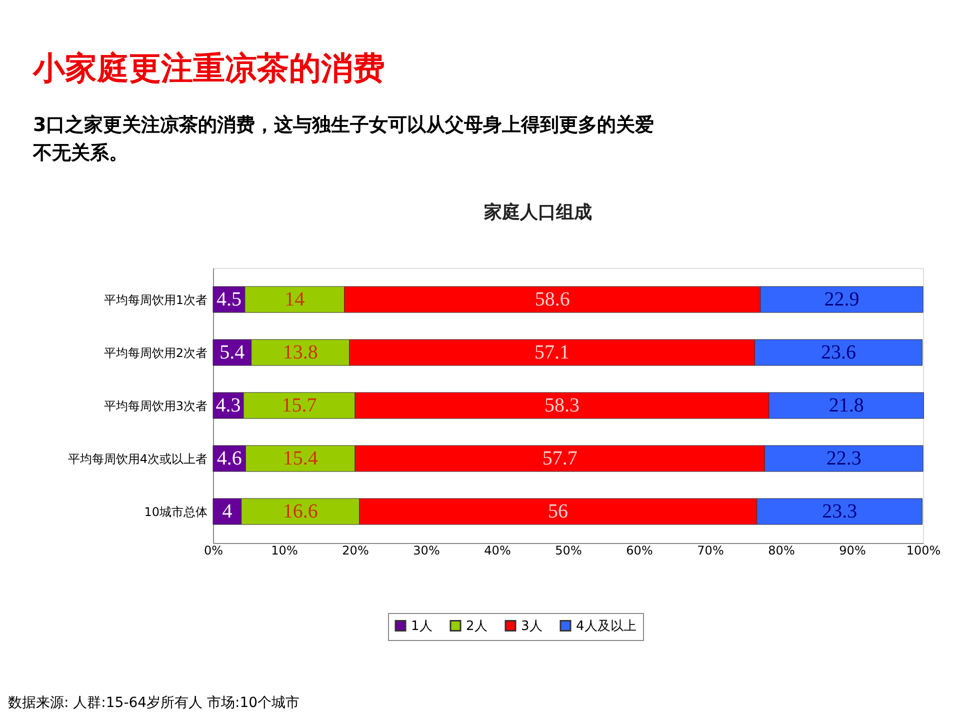 This screenshot has height=720, width=960. What do you see at coordinates (781, 551) in the screenshot?
I see `x-tick-label: 80%` at bounding box center [781, 551].